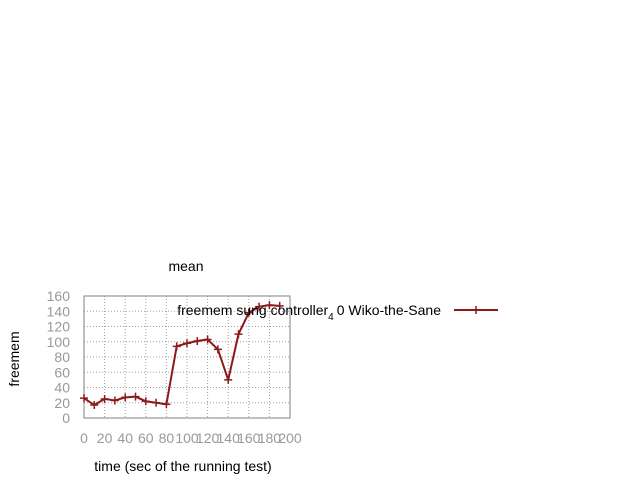 This screenshot has height=480, width=640. Describe the element at coordinates (62, 357) in the screenshot. I see `y-tick-label-4: 80` at that location.